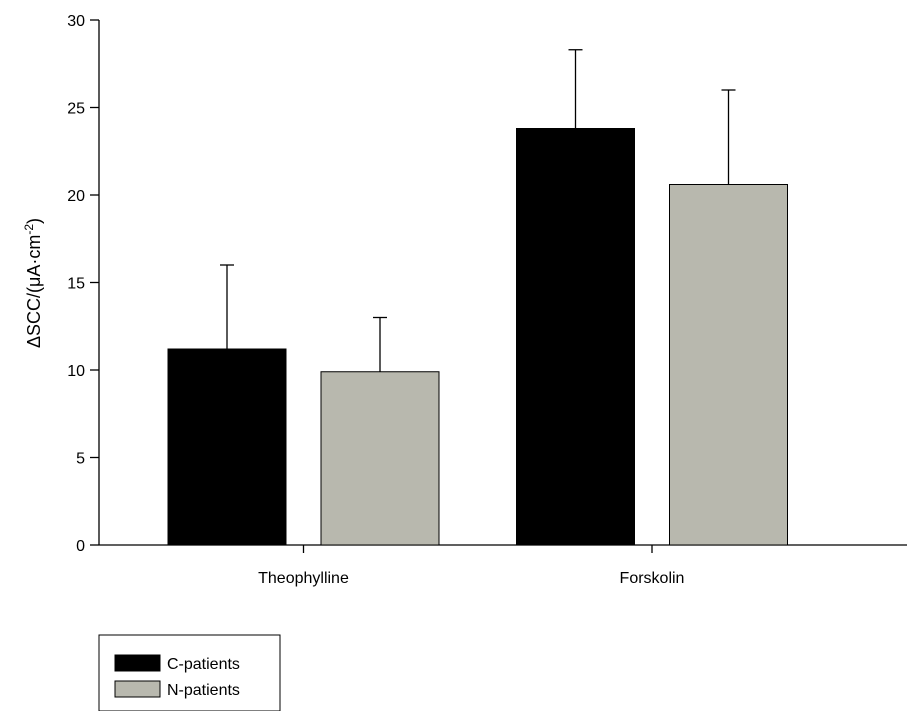 Image resolution: width=908 pixels, height=711 pixels. What do you see at coordinates (76, 196) in the screenshot?
I see `y-tick-label: 20` at bounding box center [76, 196].